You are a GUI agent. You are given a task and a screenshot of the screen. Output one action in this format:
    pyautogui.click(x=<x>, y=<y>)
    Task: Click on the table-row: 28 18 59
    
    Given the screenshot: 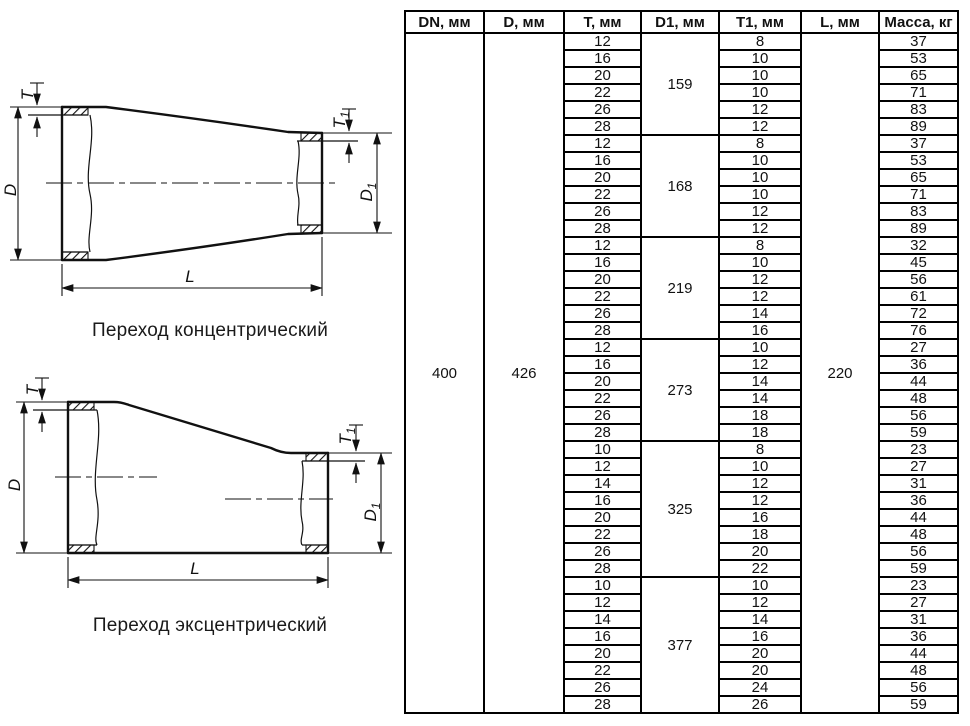 What is the action you would take?
    pyautogui.click(x=682, y=432)
    